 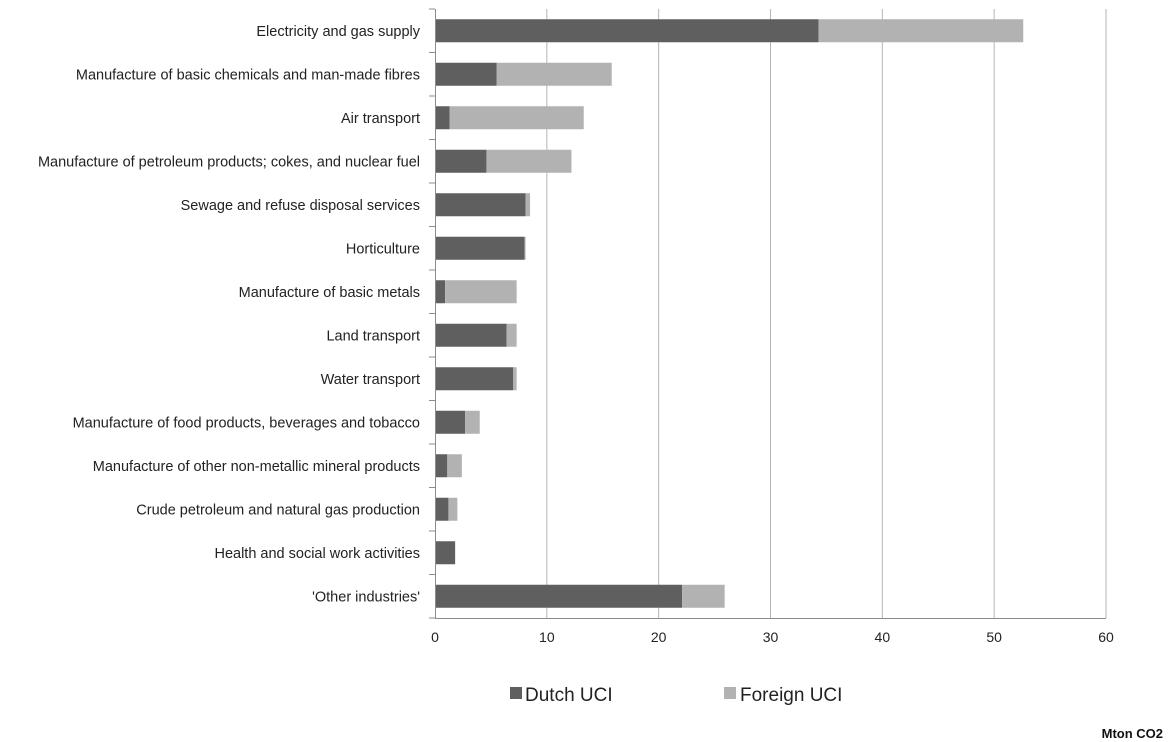 I want to click on bar-foreign-uci-manufacture-of-basic-metals, so click(x=481, y=292).